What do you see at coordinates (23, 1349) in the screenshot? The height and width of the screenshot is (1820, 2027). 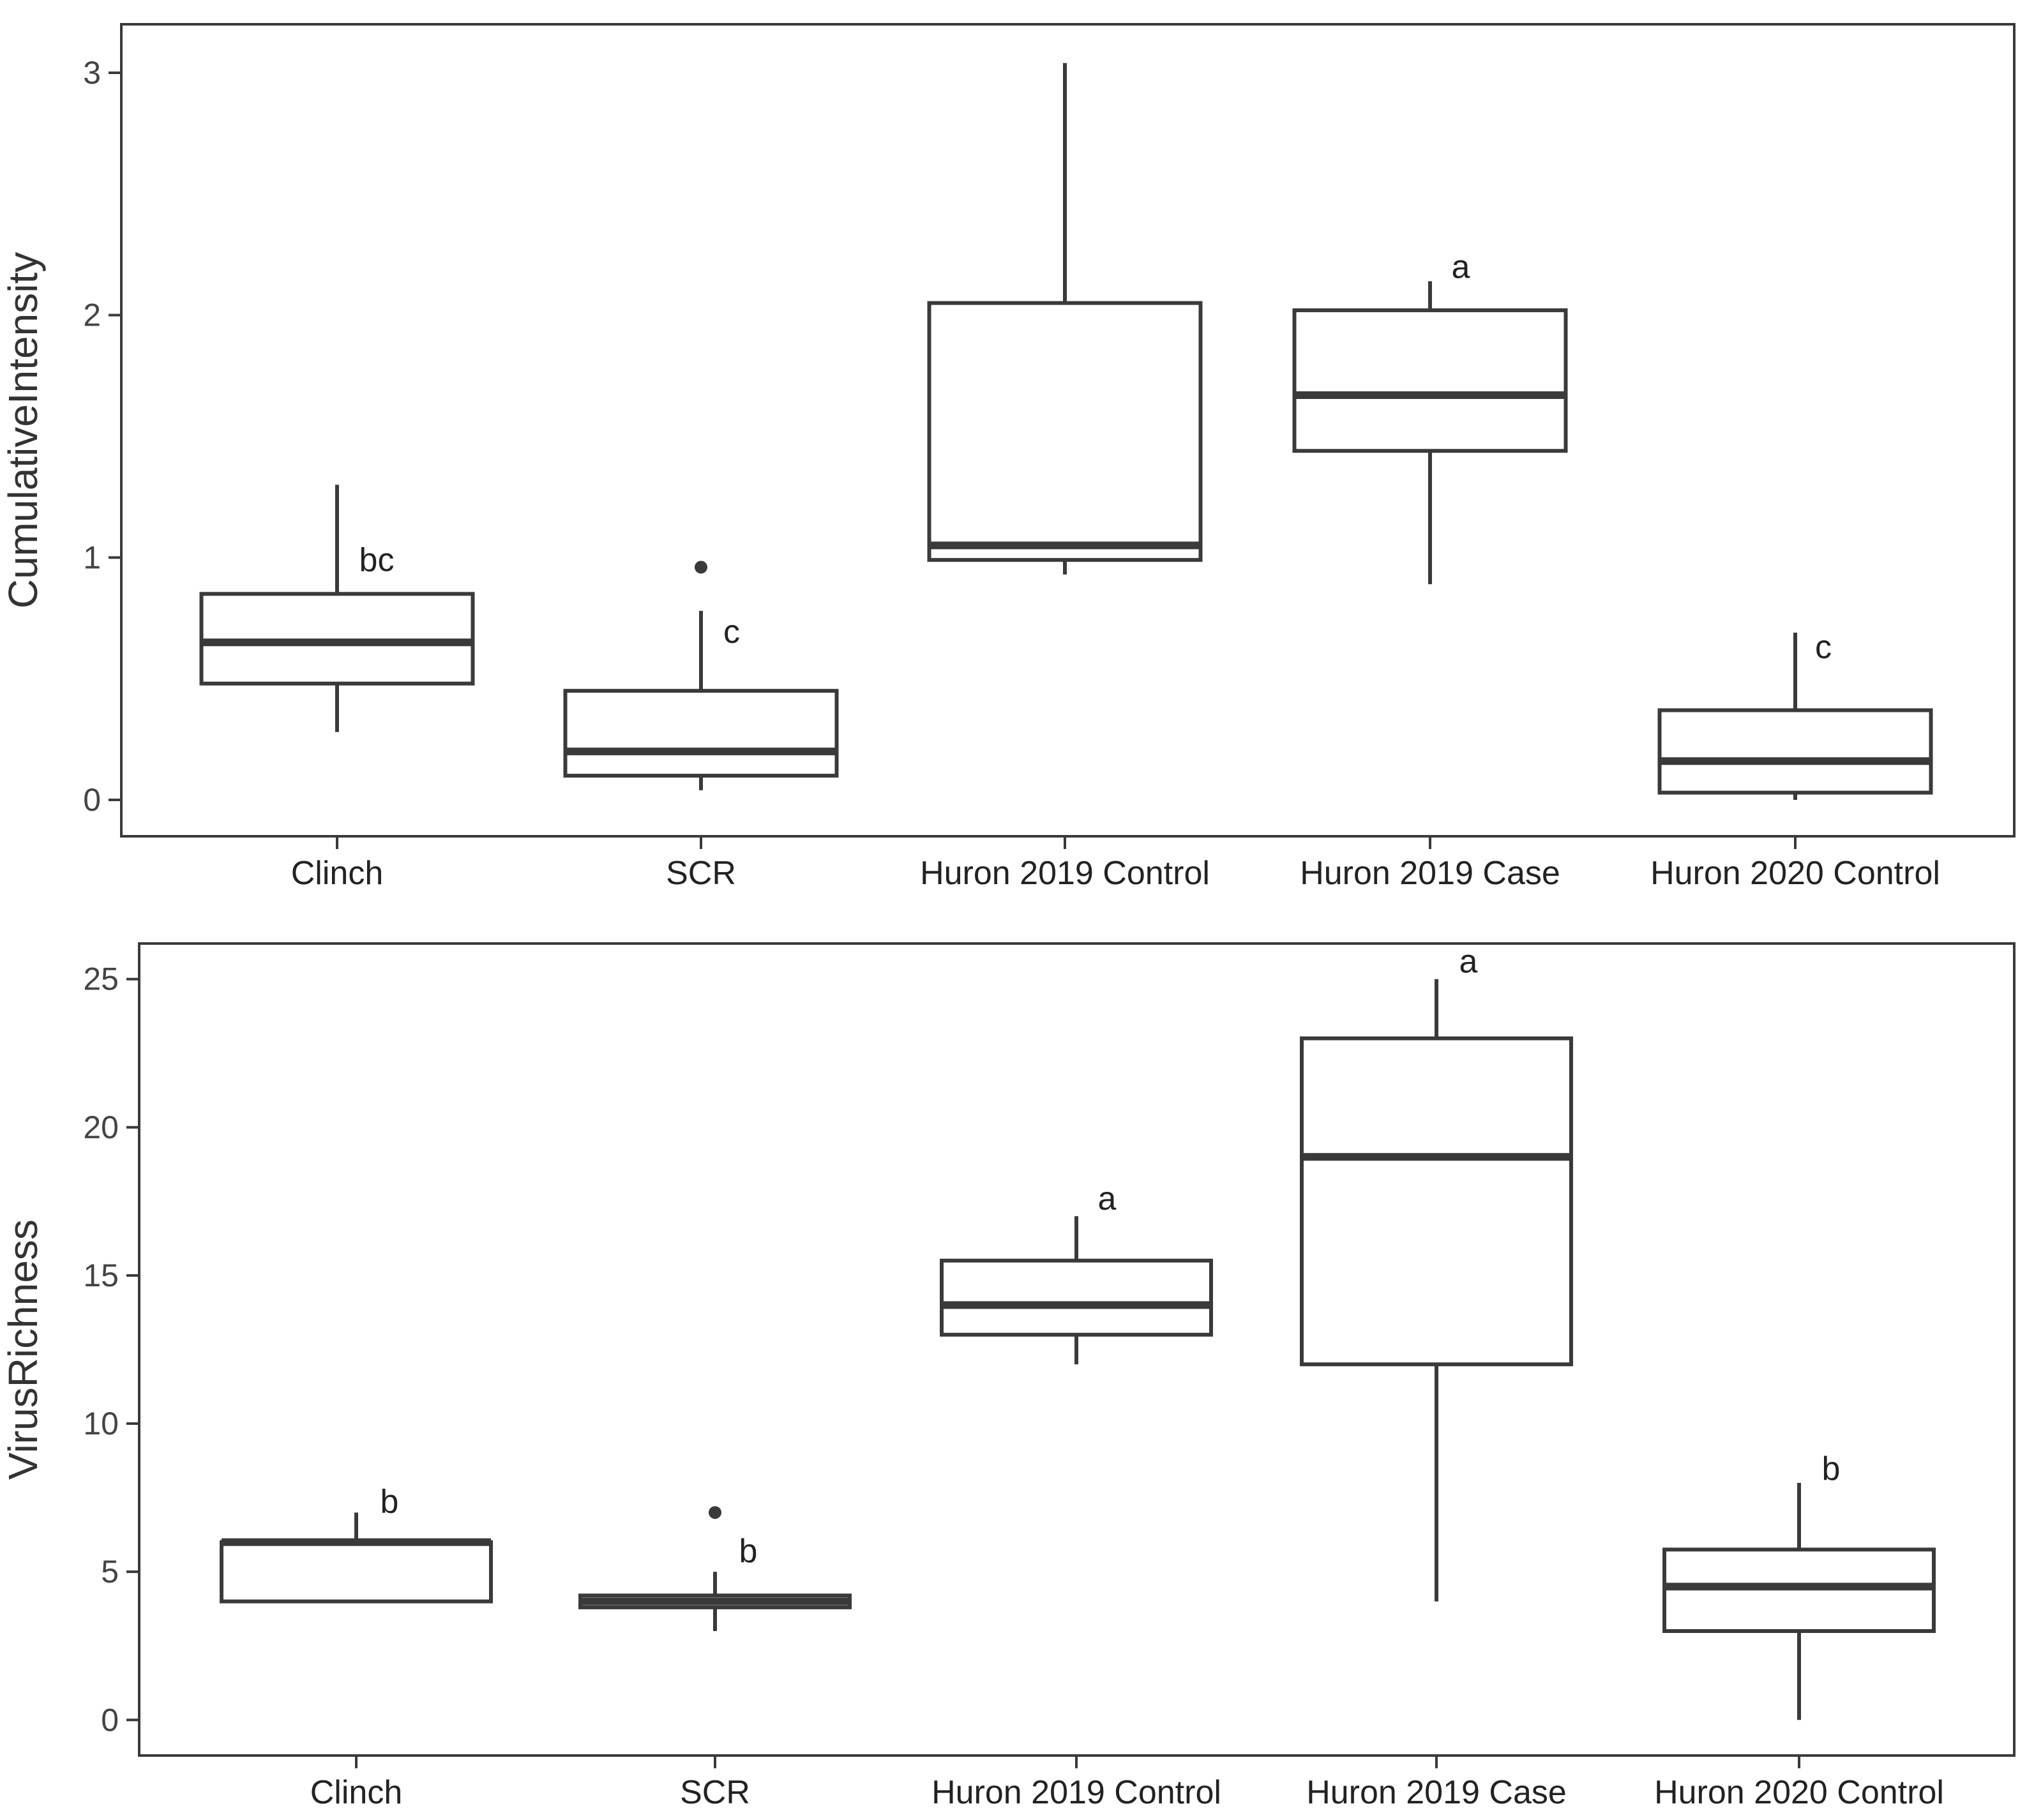 I see `y-axis-title: VirusRichness` at bounding box center [23, 1349].